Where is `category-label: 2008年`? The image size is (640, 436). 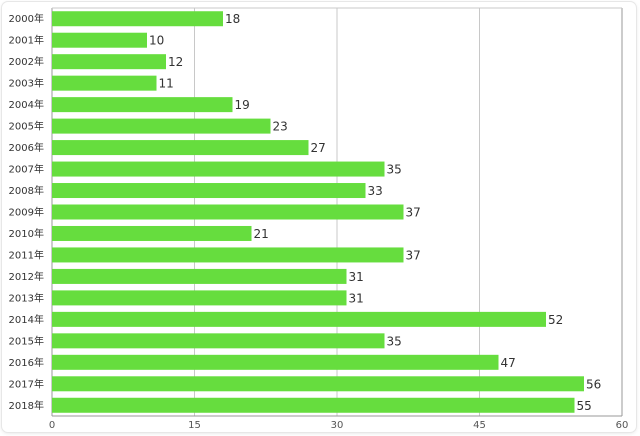
category-label: 2008年 is located at coordinates (26, 190).